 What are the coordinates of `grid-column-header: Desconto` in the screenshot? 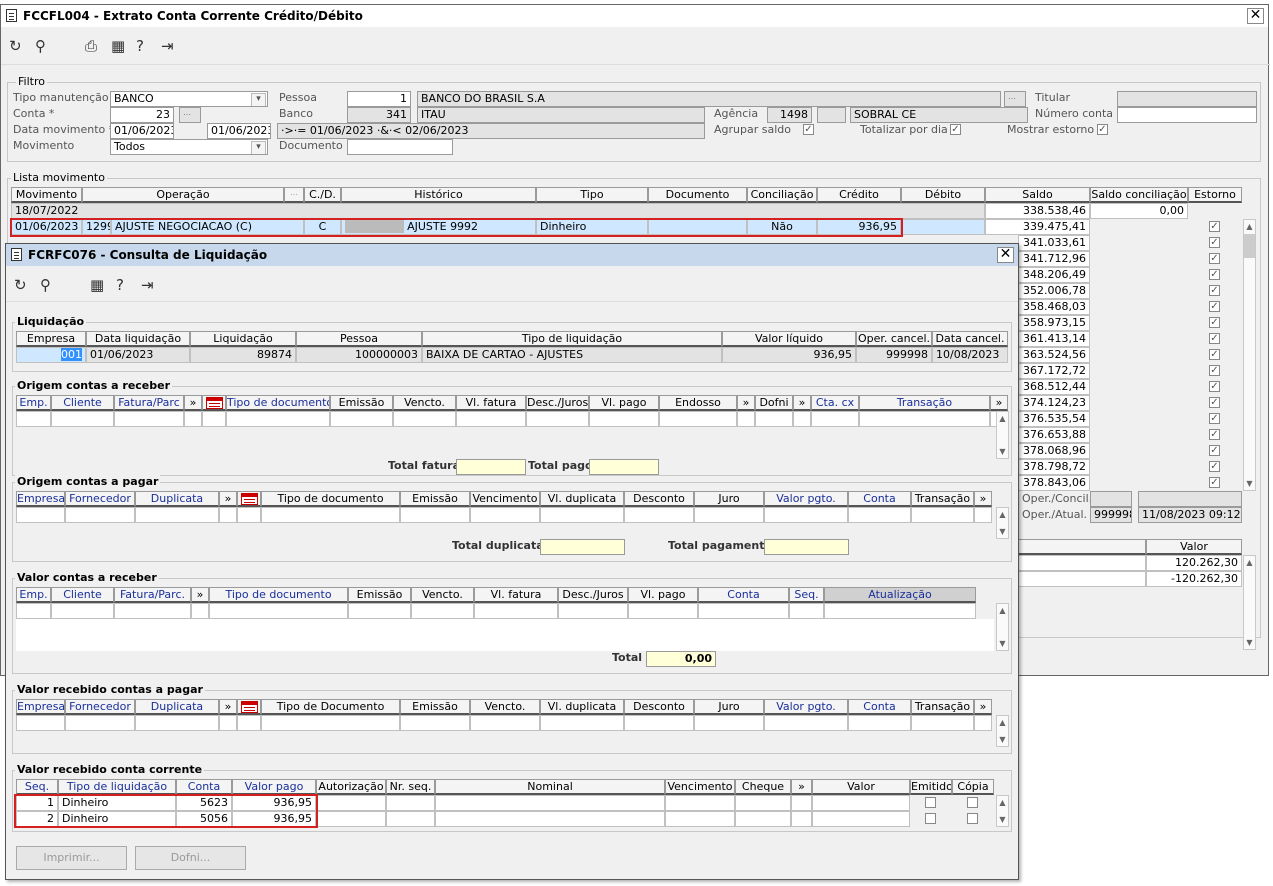 It's located at (659, 707).